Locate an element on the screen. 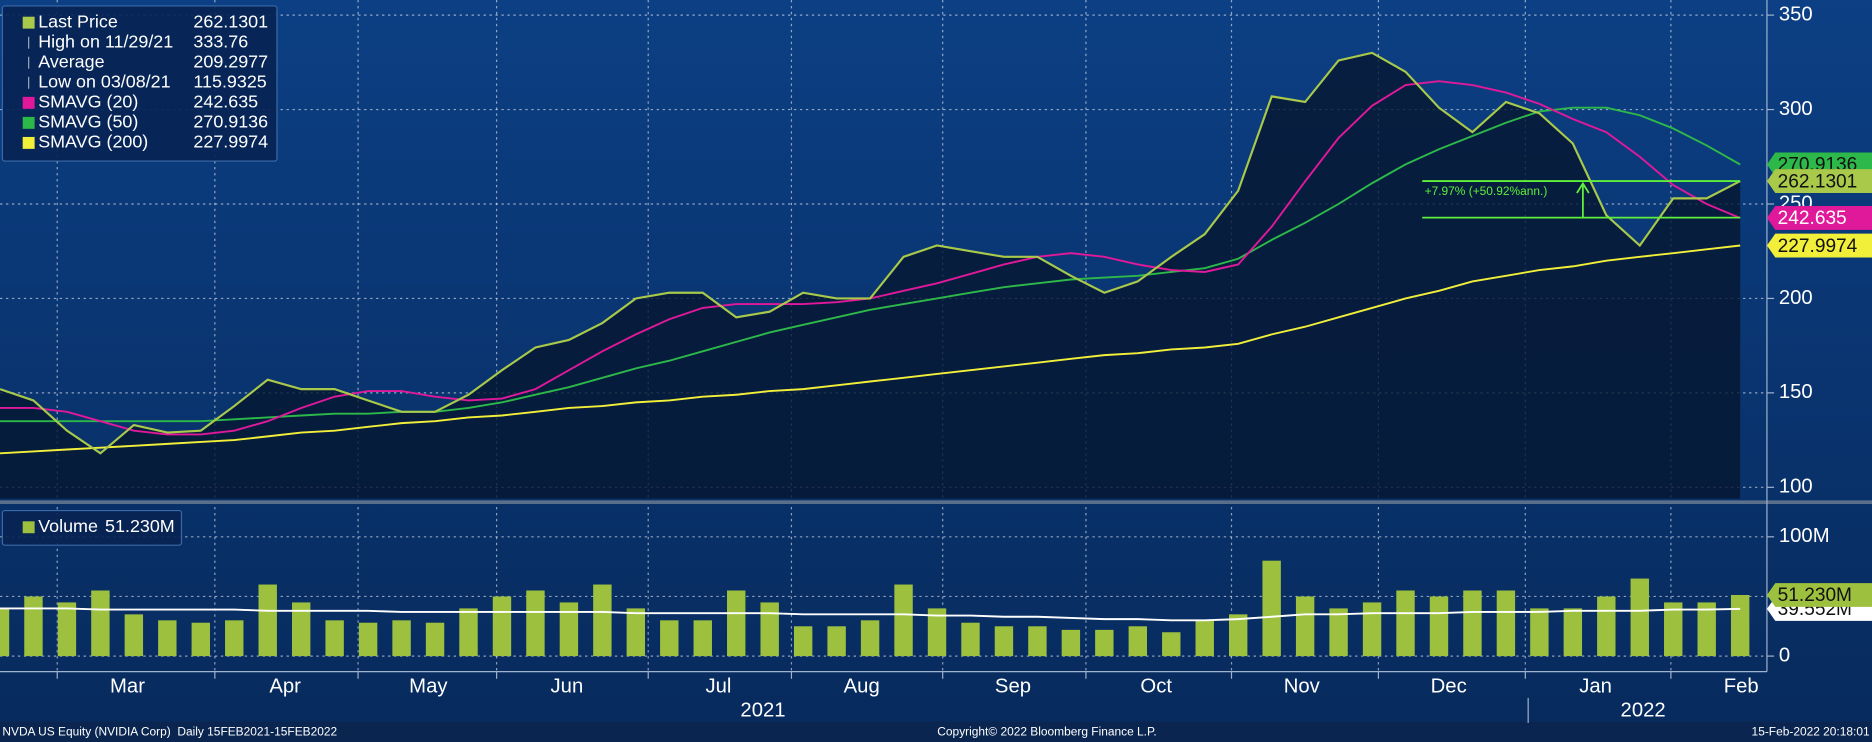 This screenshot has width=1872, height=742. price-tag-label: 227.9974 is located at coordinates (1818, 246).